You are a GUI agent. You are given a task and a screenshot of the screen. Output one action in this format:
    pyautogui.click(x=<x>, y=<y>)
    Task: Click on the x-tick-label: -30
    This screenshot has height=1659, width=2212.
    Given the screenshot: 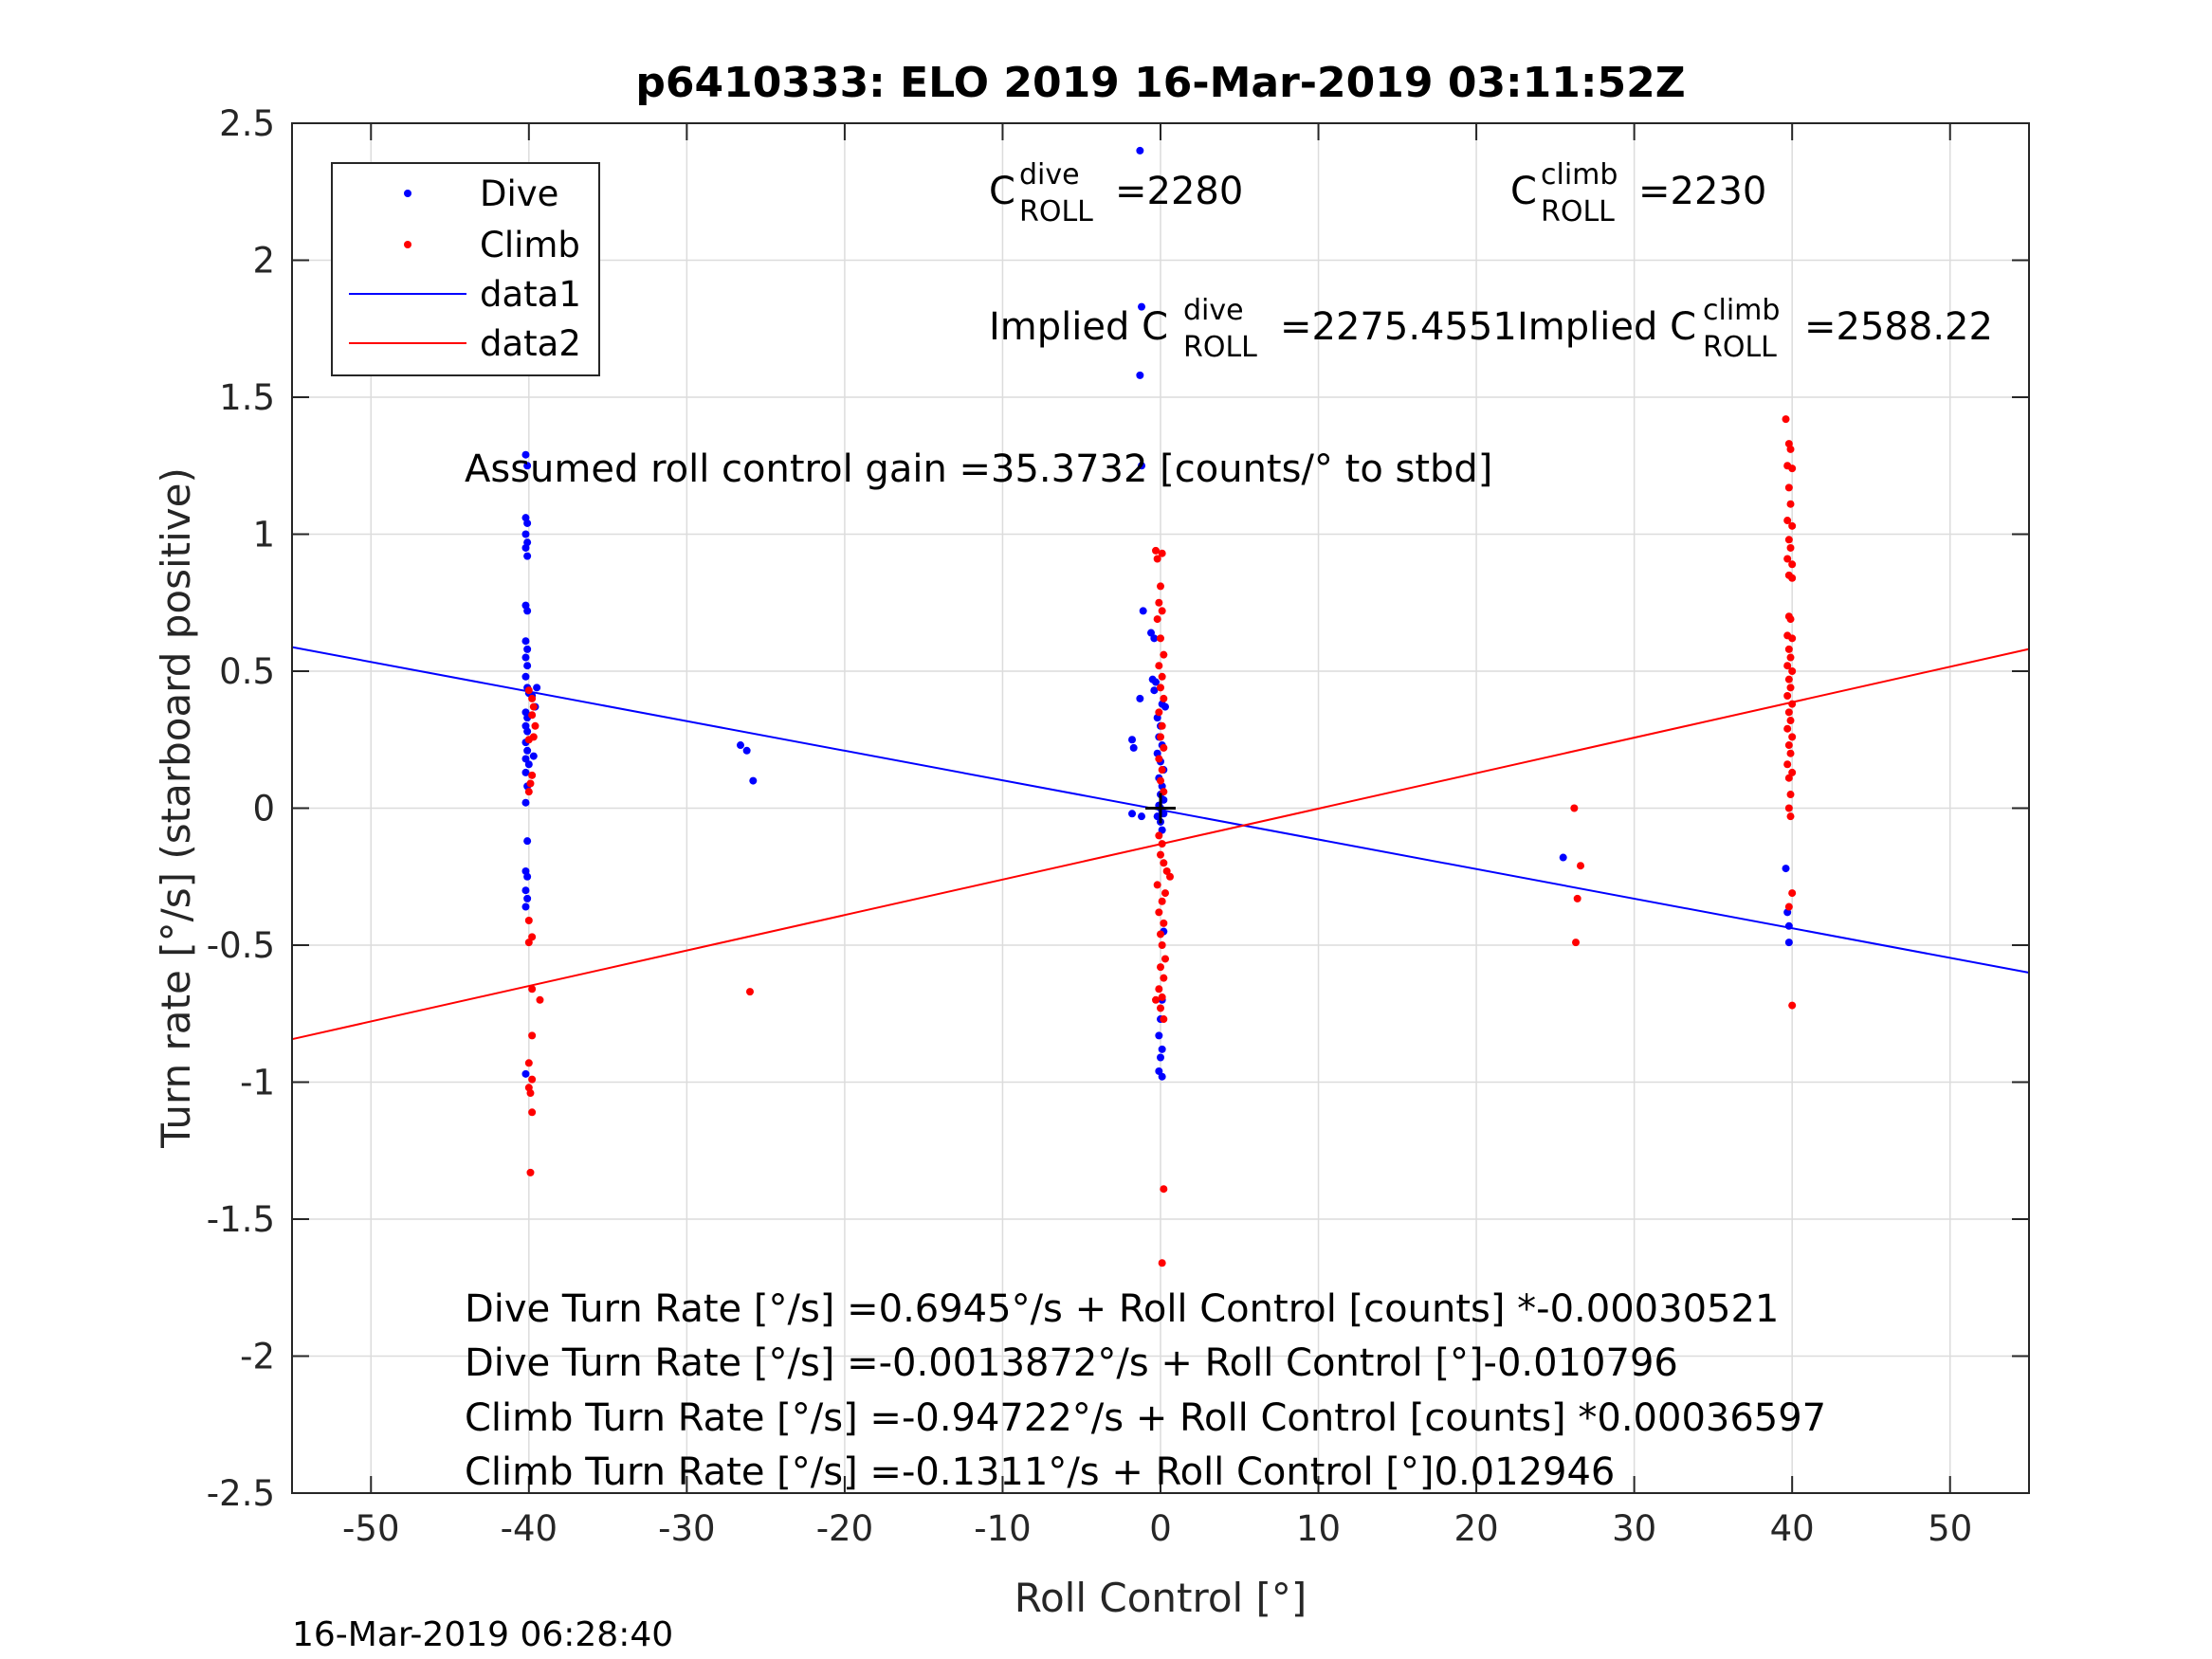 What is the action you would take?
    pyautogui.click(x=686, y=1528)
    